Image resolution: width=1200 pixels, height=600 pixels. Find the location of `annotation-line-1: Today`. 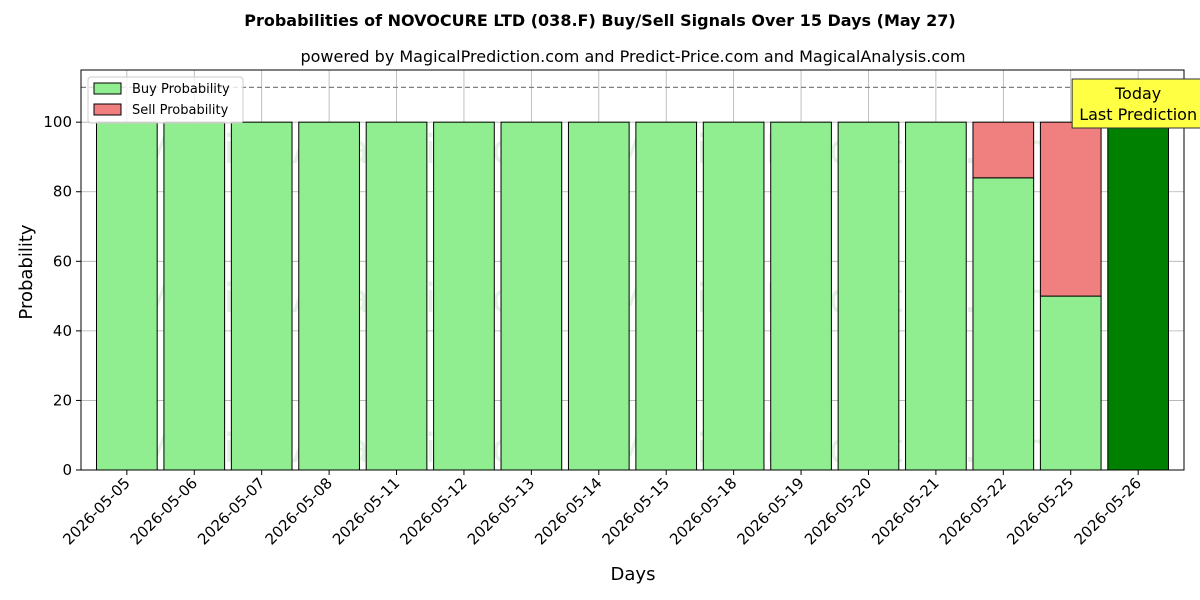

annotation-line-1: Today is located at coordinates (1137, 93).